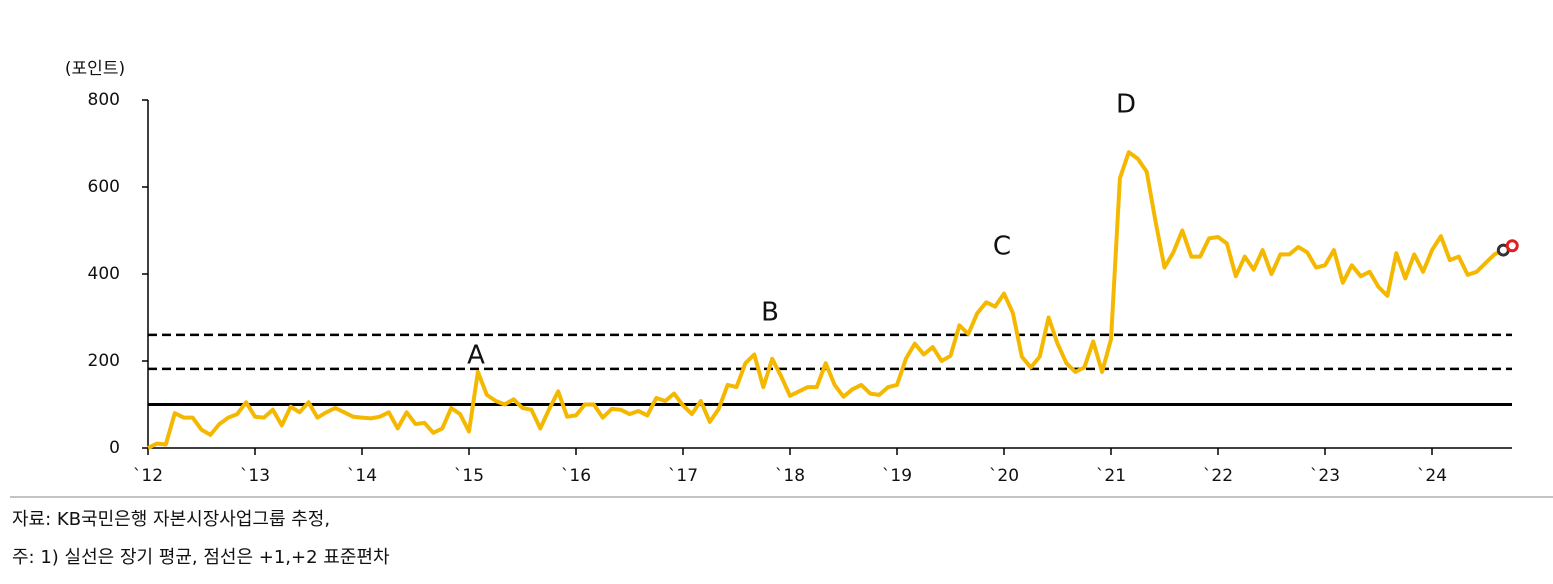 This screenshot has height=584, width=1553. I want to click on x-tick-label: `22, so click(1218, 476).